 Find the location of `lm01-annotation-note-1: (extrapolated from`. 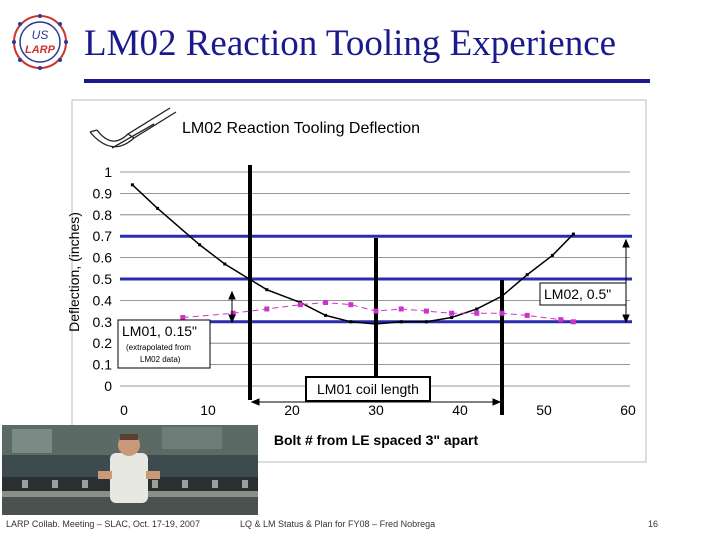

lm01-annotation-note-1: (extrapolated from is located at coordinates (158, 347).